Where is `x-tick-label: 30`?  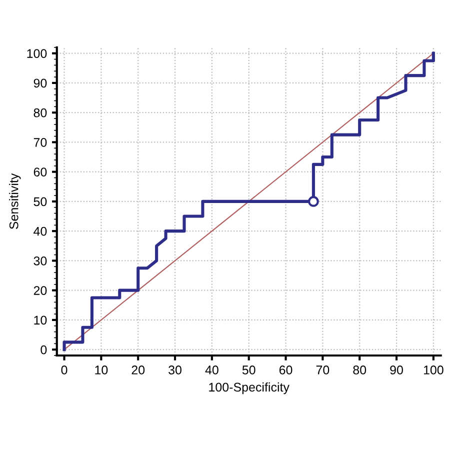
x-tick-label: 30 is located at coordinates (175, 370).